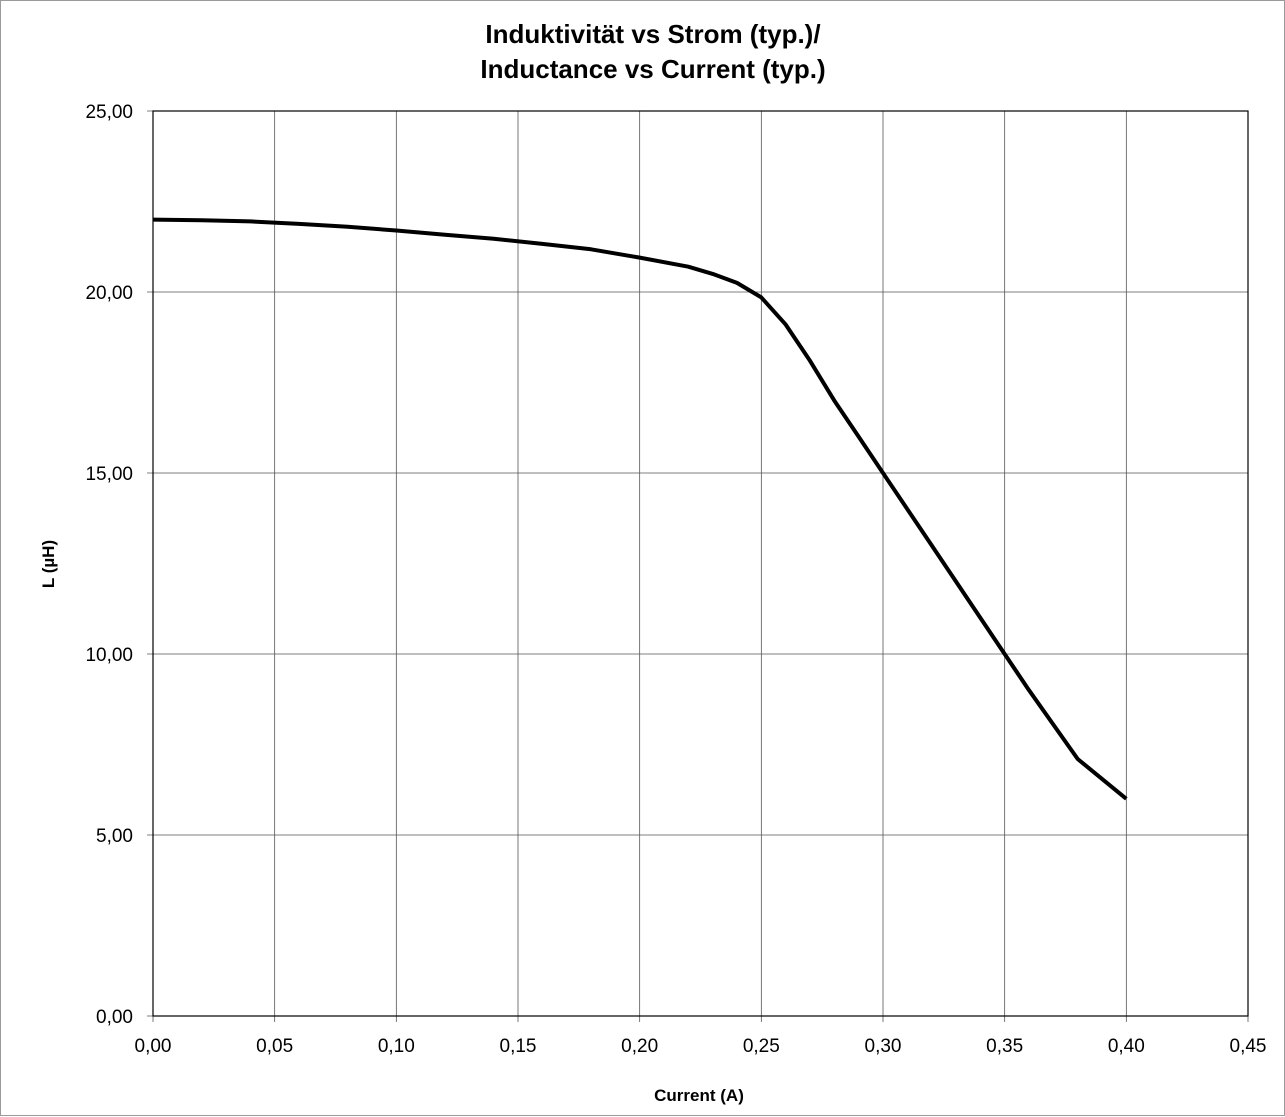  I want to click on x-tick-label: 0,25, so click(761, 1046).